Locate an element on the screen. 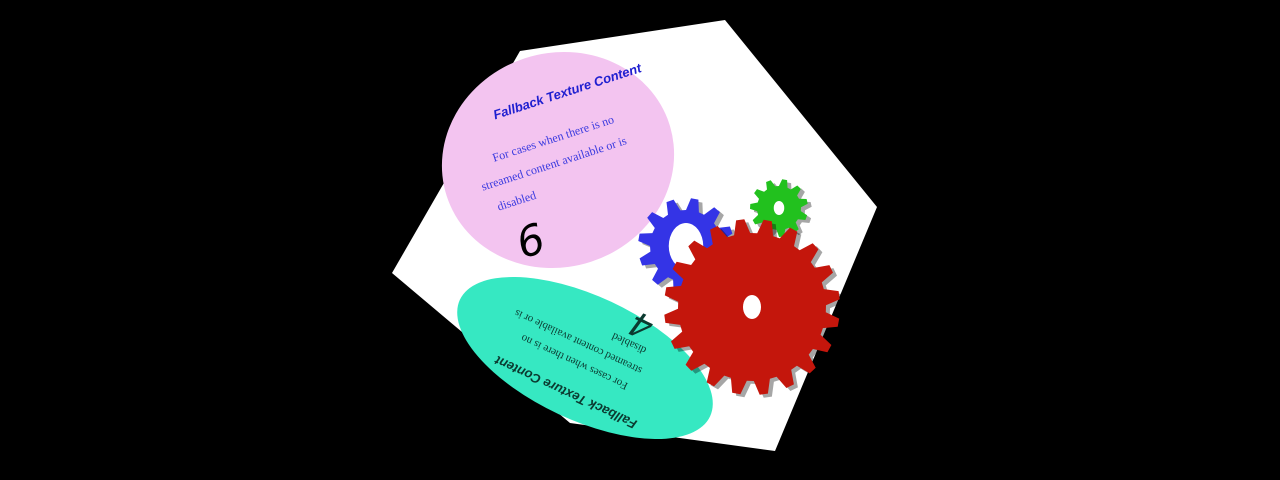 The image size is (1280, 480). cube-face-bottom is located at coordinates (585, 358).